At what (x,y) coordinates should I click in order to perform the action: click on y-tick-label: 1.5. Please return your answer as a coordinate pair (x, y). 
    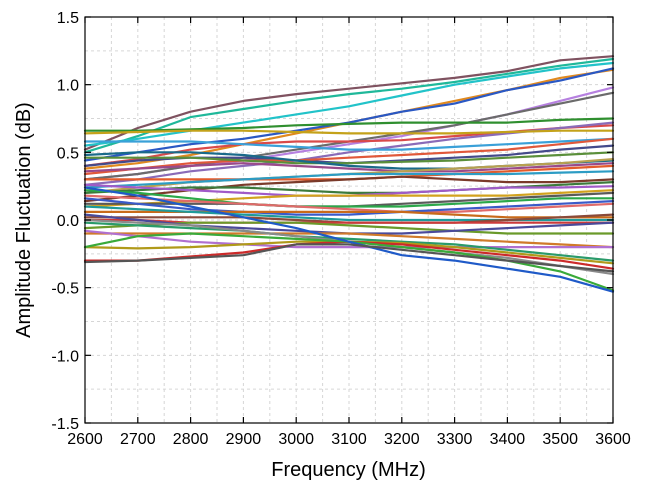
    Looking at the image, I should click on (68, 18).